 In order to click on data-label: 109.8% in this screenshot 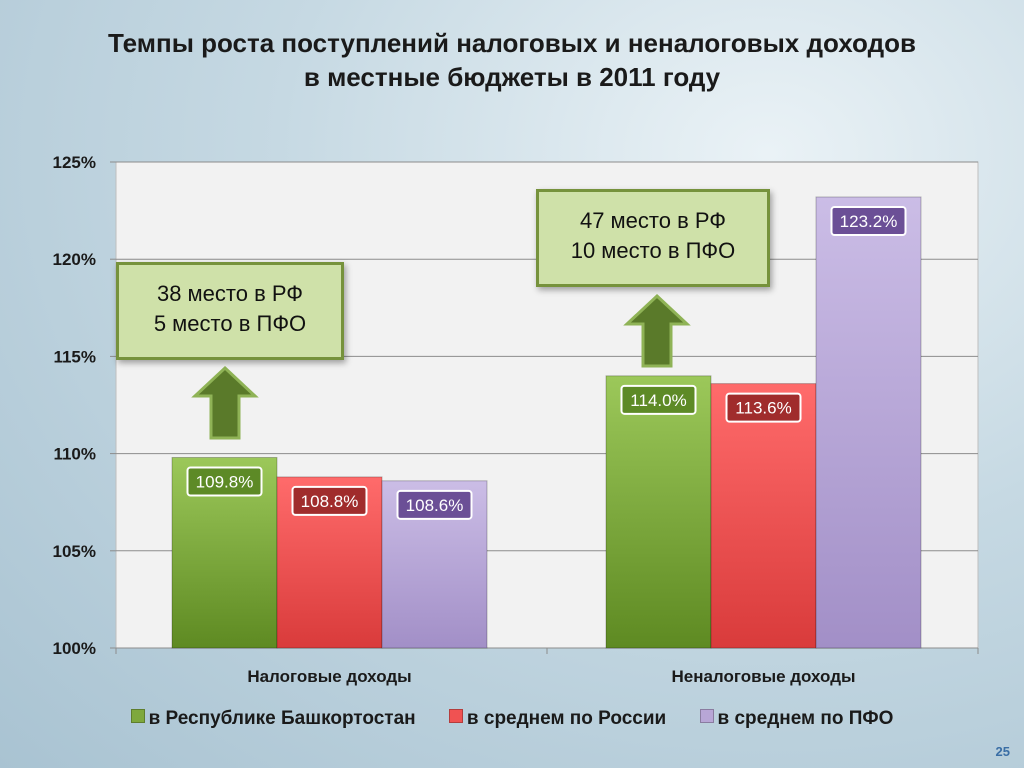, I will do `click(225, 481)`.